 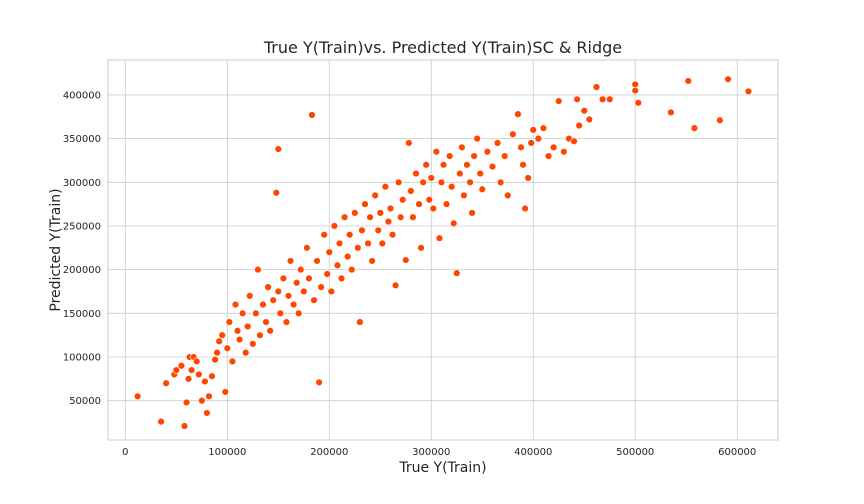 I want to click on y-tick-label: 350000, so click(x=82, y=139).